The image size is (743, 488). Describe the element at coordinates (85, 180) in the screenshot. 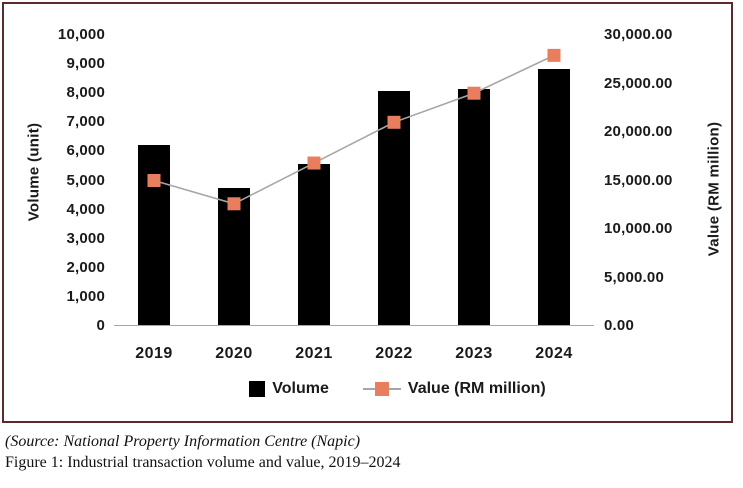

I see `tick-label: 5,000` at that location.